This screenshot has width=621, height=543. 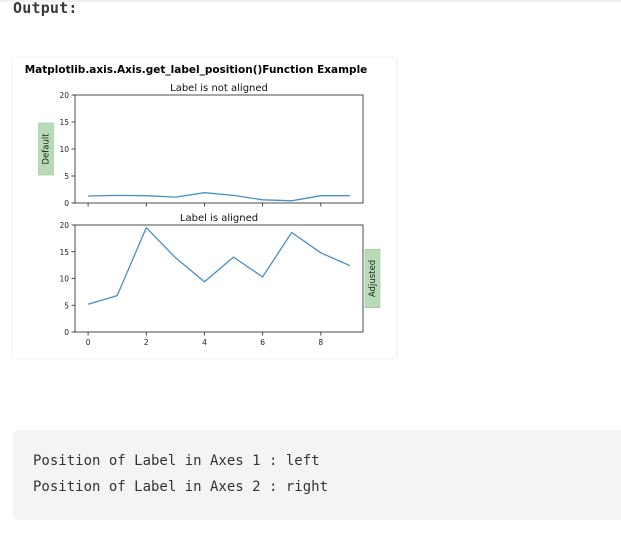 What do you see at coordinates (66, 203) in the screenshot?
I see `axes1-ytick-label: 0` at bounding box center [66, 203].